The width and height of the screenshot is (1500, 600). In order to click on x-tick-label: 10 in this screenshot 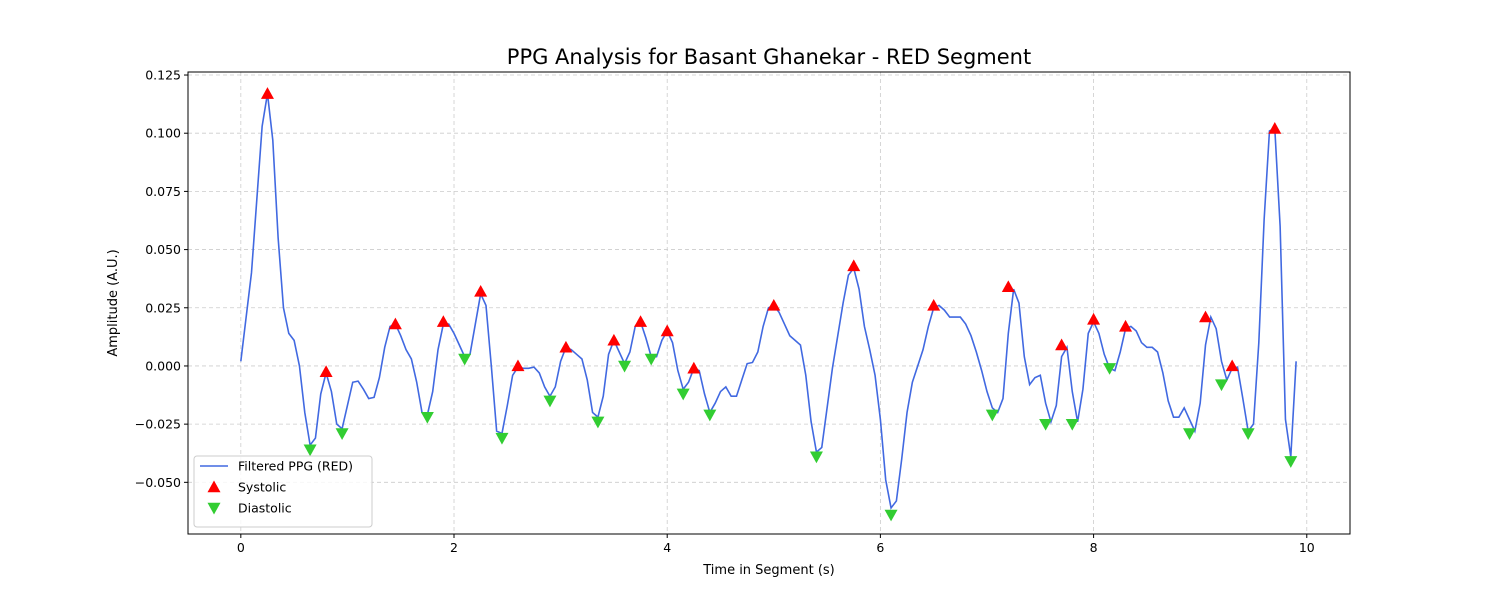, I will do `click(1307, 547)`.